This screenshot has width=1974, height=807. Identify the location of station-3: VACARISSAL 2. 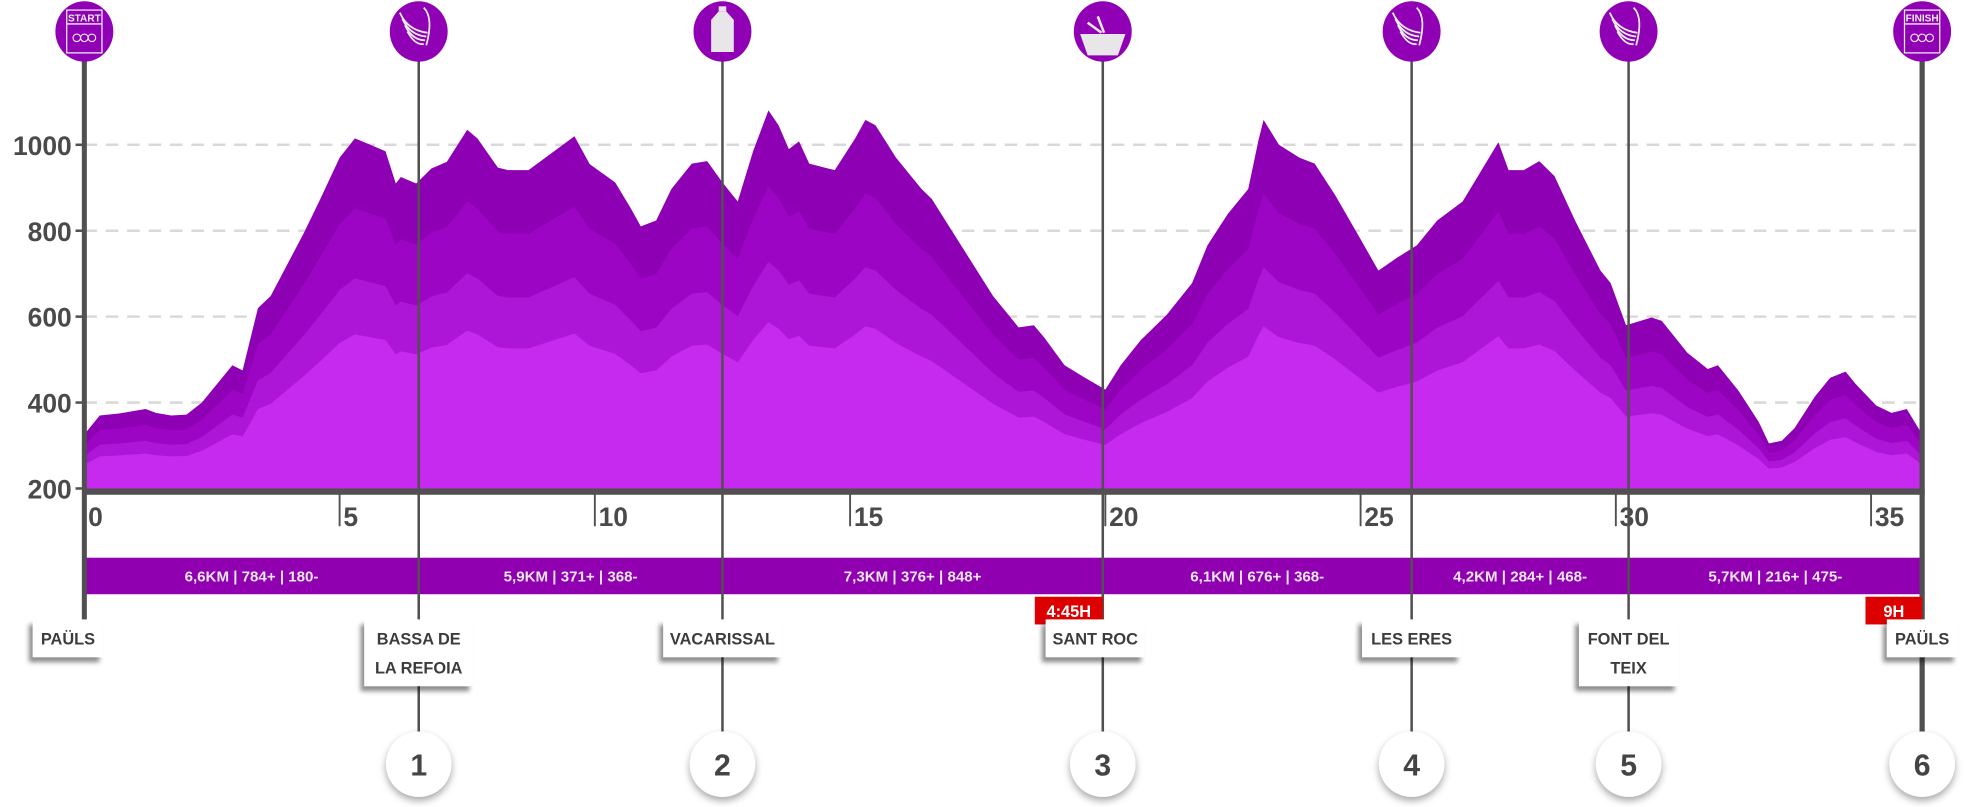
(722, 399).